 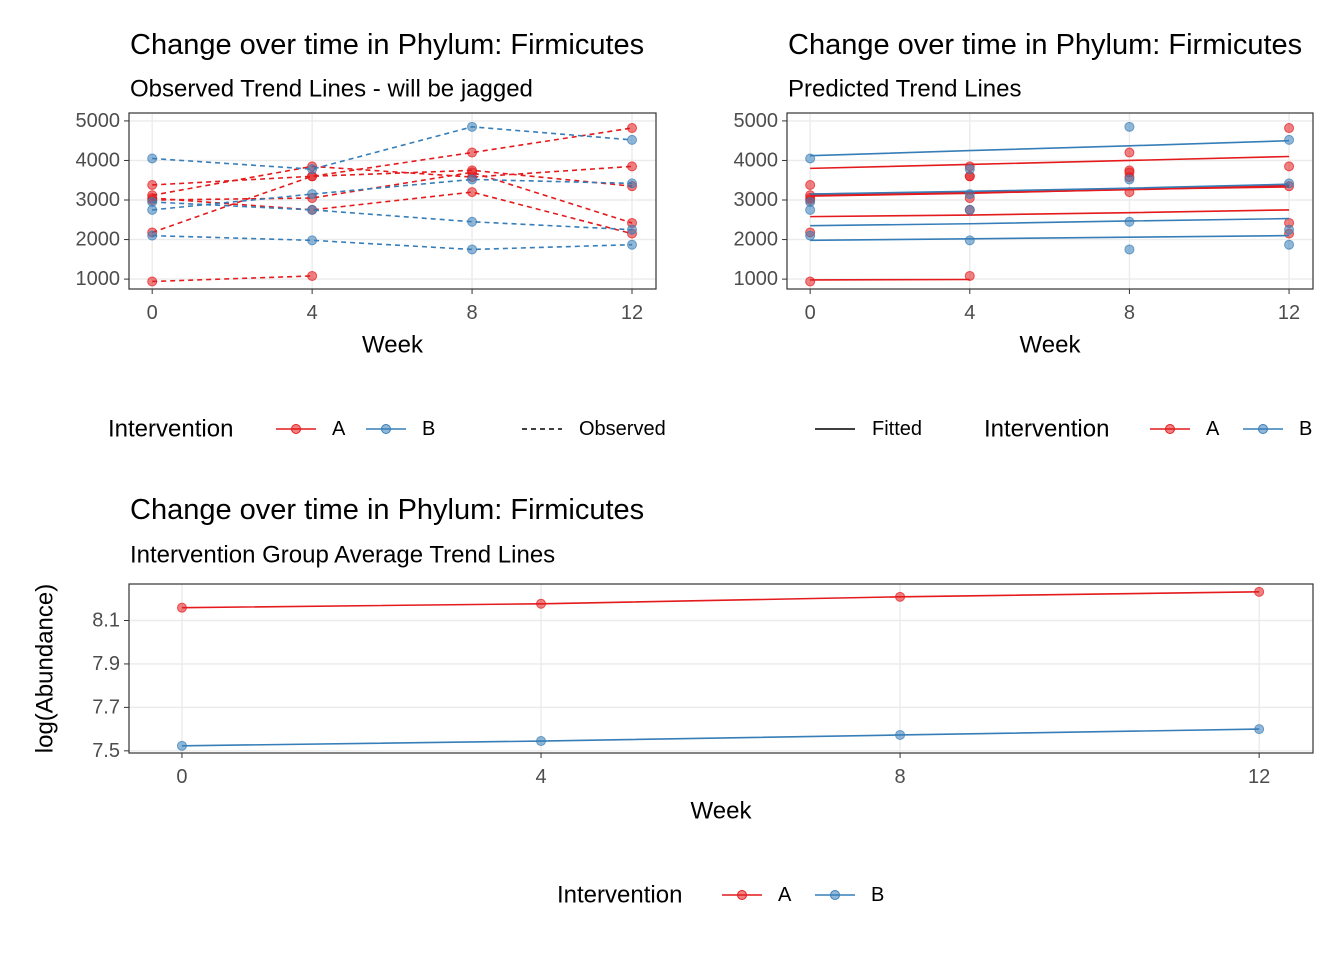 I want to click on x-tick-label: 4, so click(x=540, y=777).